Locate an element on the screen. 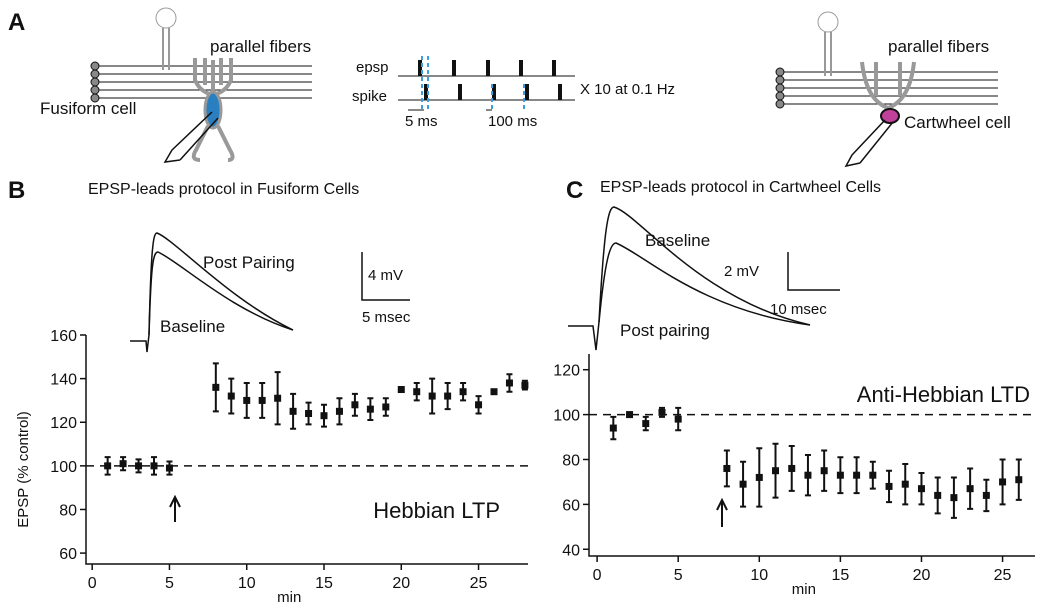 Image resolution: width=1050 pixels, height=605 pixels. trace-label: Post Pairing is located at coordinates (249, 262).